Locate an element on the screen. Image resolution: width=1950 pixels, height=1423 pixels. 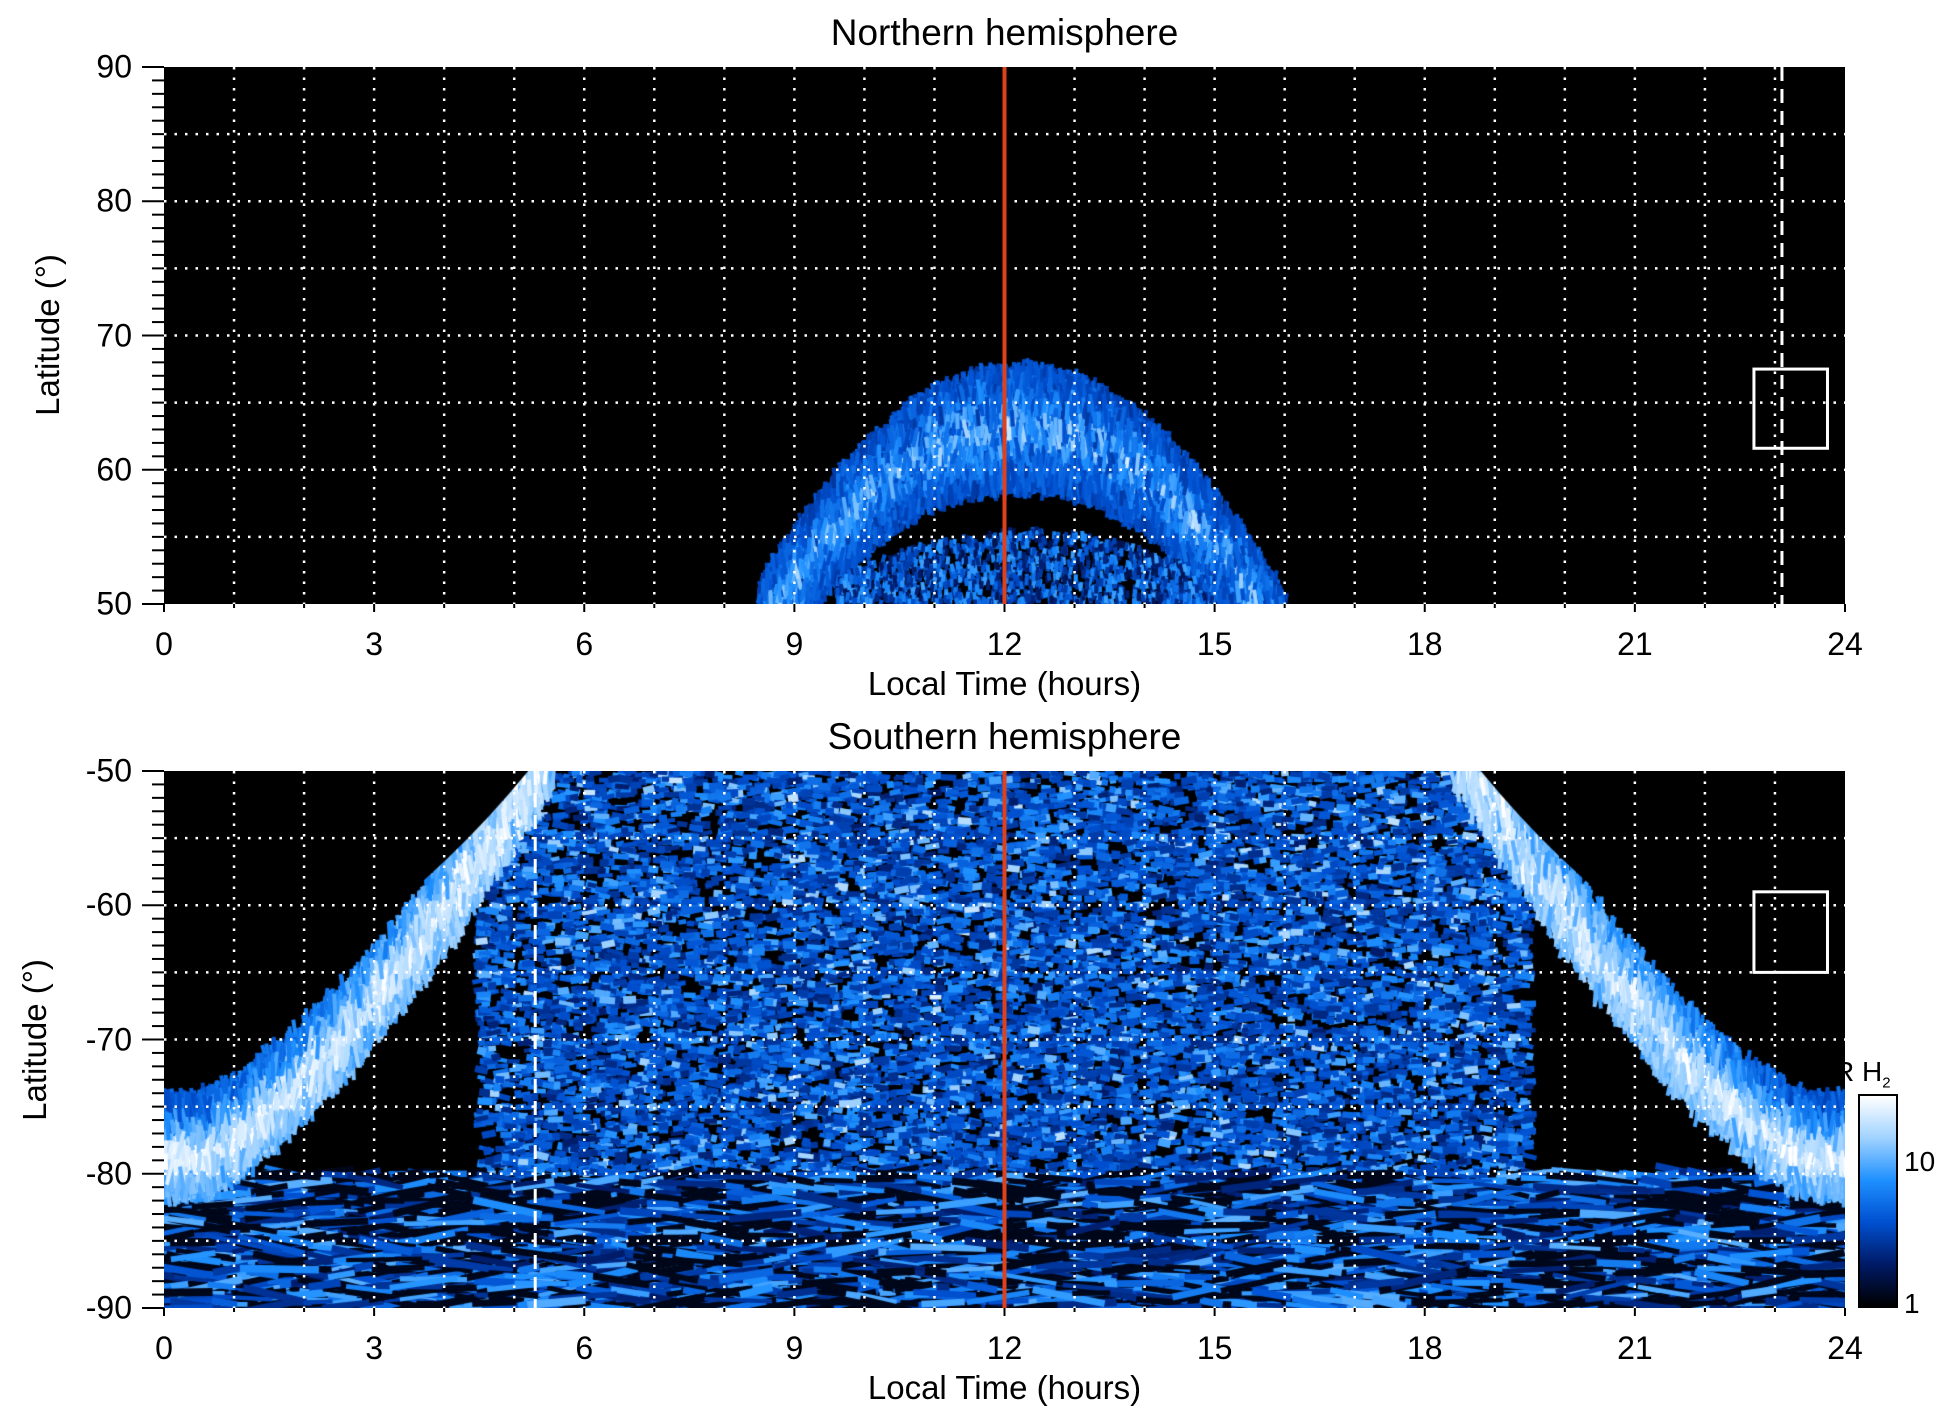
south-xlabel: Local Time (hours) is located at coordinates (1004, 1387).